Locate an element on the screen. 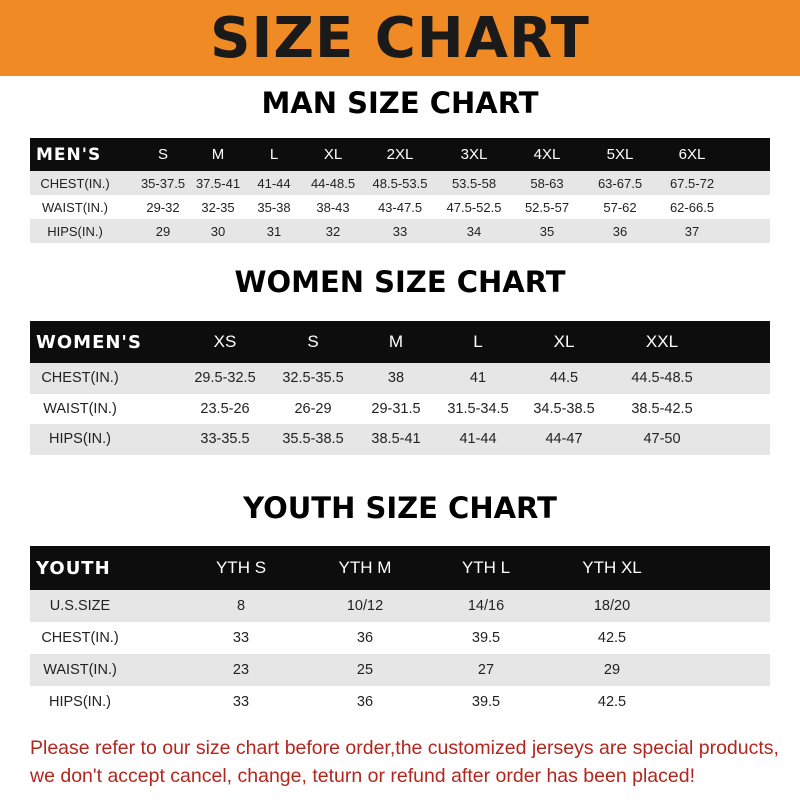  size-header-cell: YTH S is located at coordinates (241, 567).